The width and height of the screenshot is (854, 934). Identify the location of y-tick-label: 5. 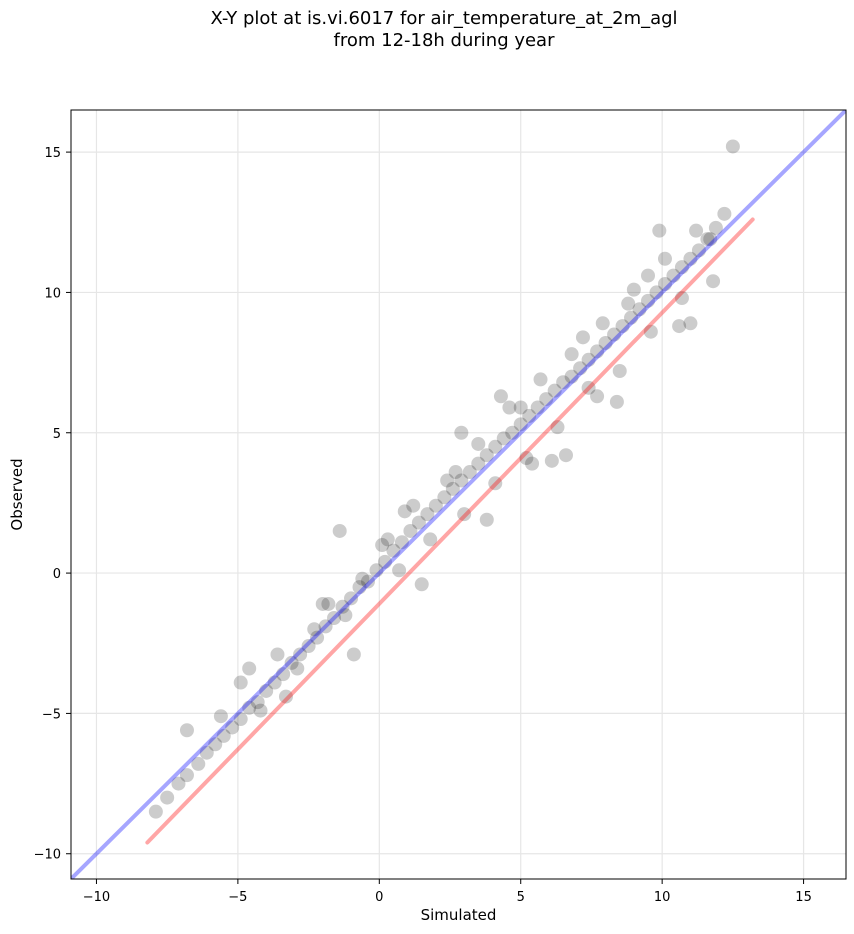
(57, 434).